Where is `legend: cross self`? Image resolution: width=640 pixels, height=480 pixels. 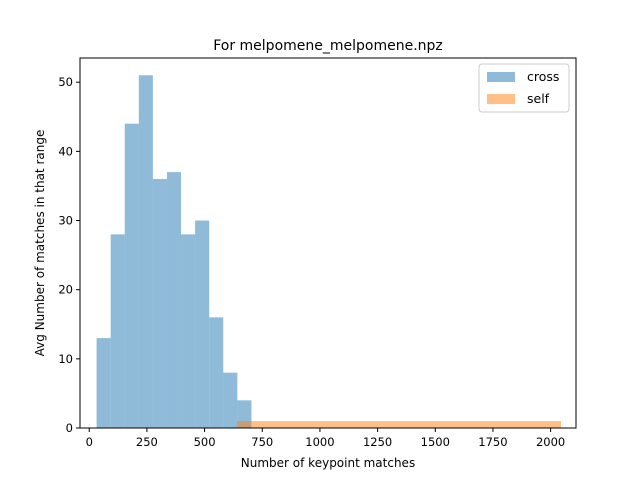 legend: cross self is located at coordinates (524, 88).